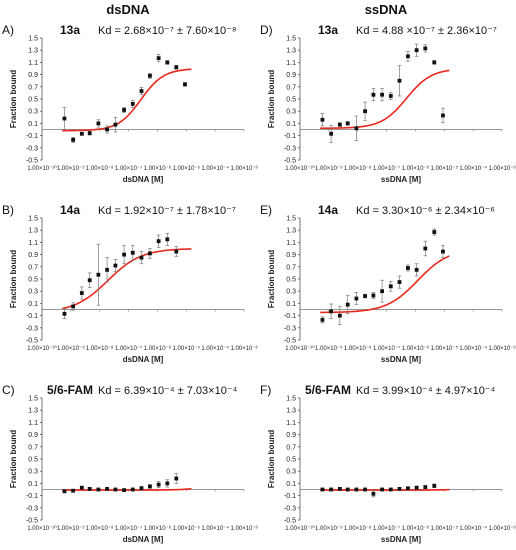  What do you see at coordinates (8, 30) in the screenshot?
I see `panel-label: A)` at bounding box center [8, 30].